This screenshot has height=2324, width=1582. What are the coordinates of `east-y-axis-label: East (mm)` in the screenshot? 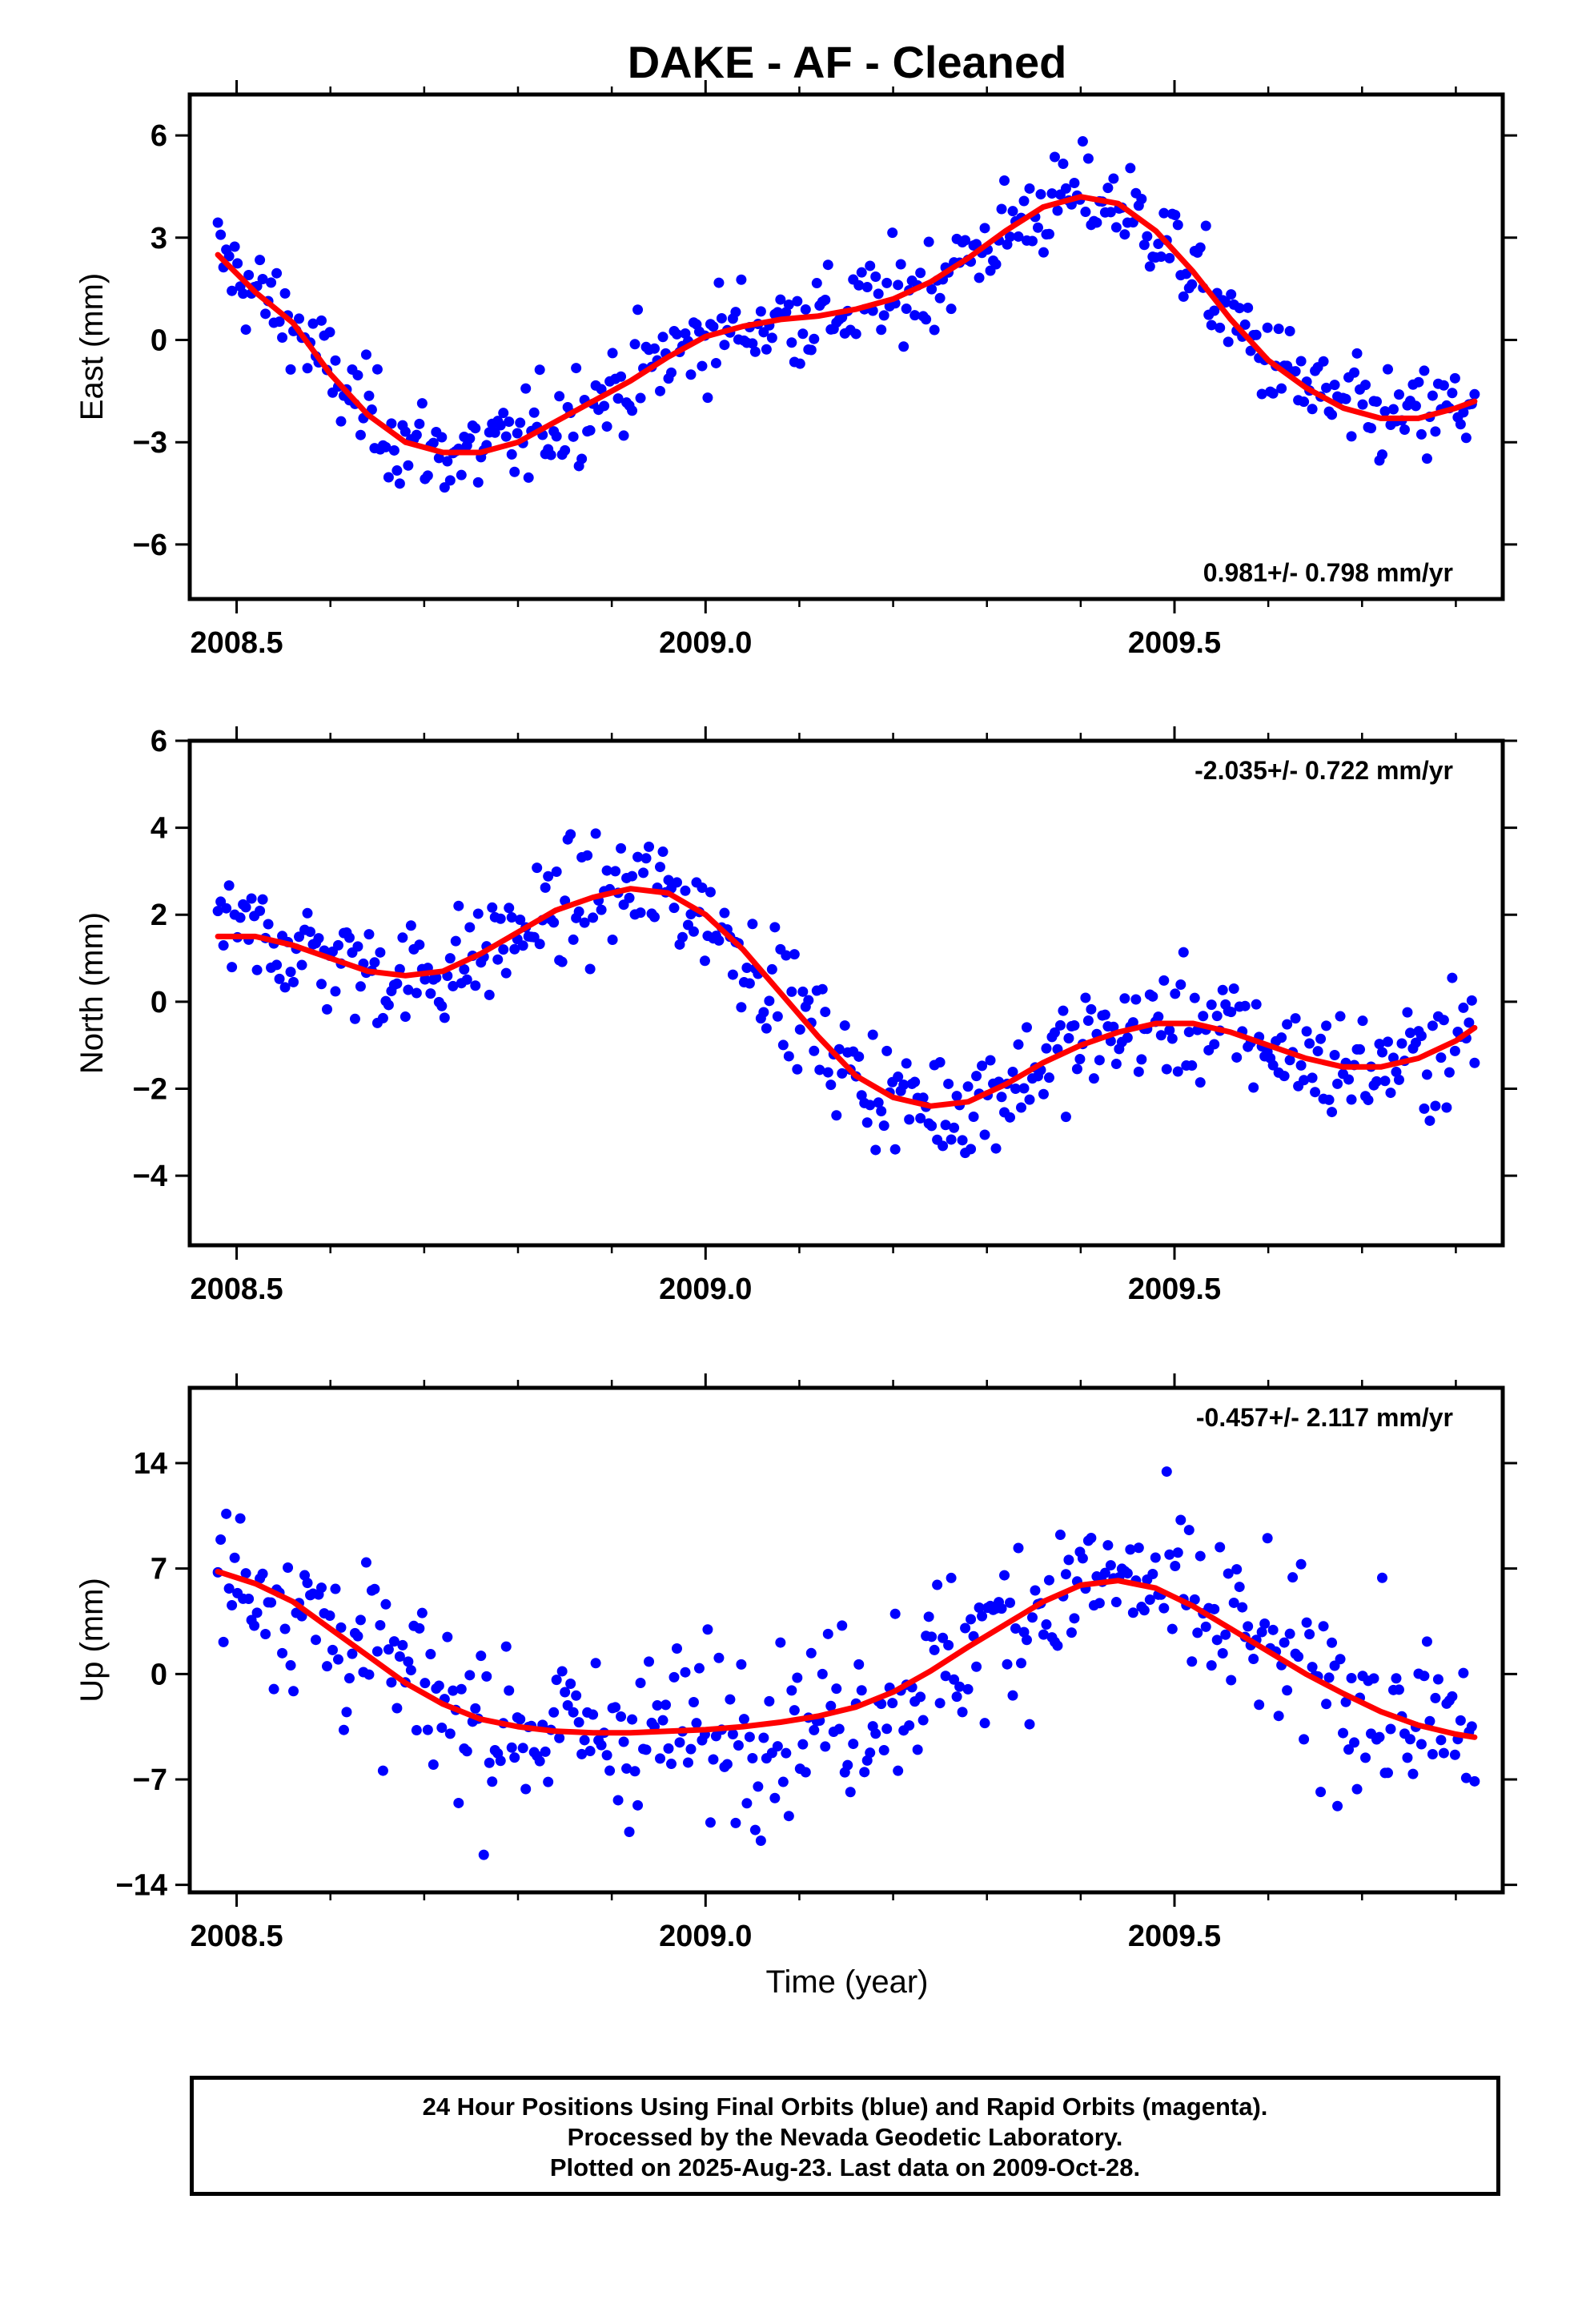 It's located at (92, 346).